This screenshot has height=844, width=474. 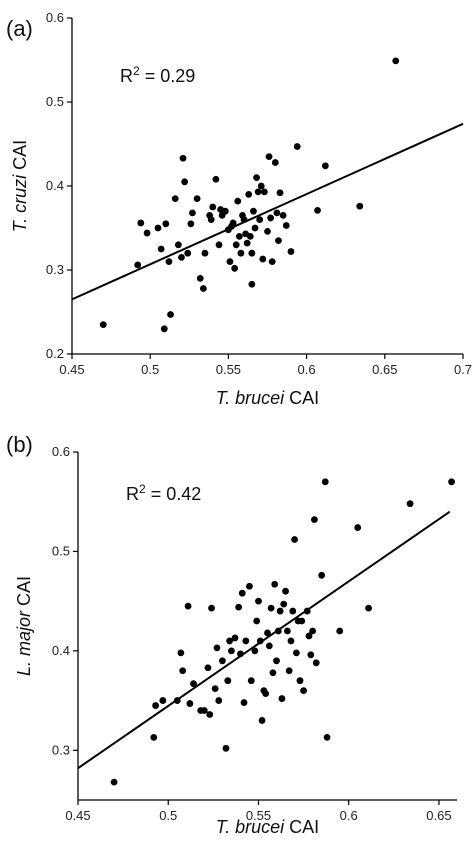 What do you see at coordinates (19, 444) in the screenshot?
I see `panel-label: (b)` at bounding box center [19, 444].